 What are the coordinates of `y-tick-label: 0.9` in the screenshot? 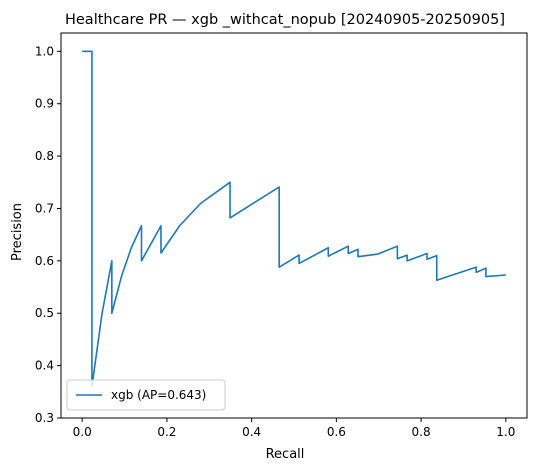 It's located at (44, 104).